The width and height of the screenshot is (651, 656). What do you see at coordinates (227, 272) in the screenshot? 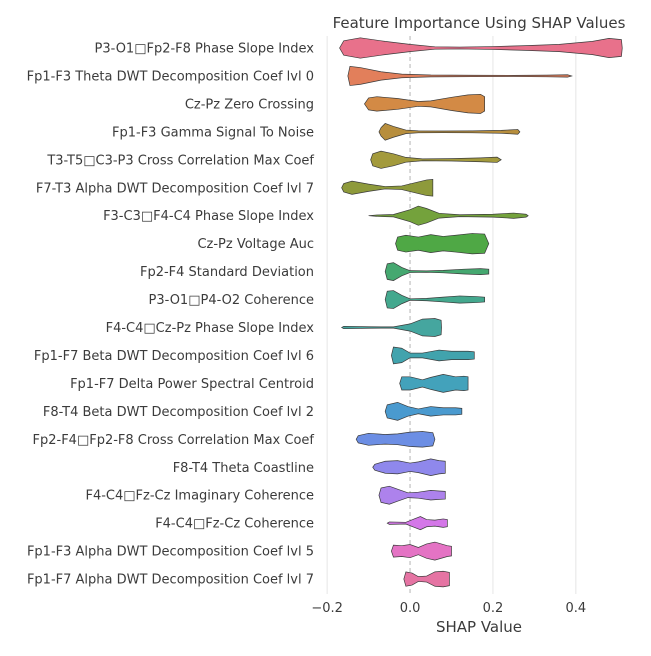
I see `feature-label-9: Fp2-F4 Standard Deviation` at bounding box center [227, 272].